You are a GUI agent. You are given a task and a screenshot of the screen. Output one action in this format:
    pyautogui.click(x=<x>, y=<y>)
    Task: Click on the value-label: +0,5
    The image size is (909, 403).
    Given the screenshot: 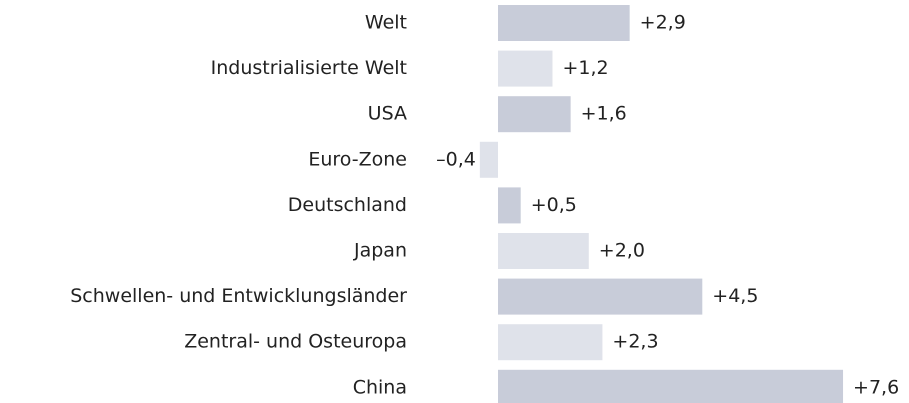 What is the action you would take?
    pyautogui.click(x=554, y=205)
    